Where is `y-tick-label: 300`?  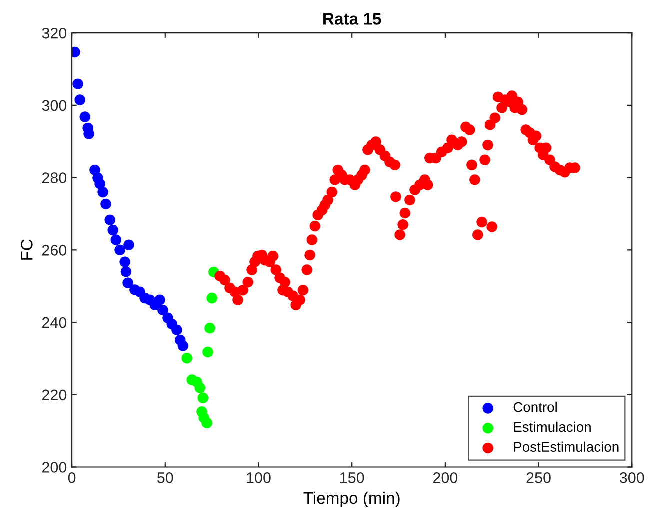
y-tick-label: 300 is located at coordinates (54, 106).